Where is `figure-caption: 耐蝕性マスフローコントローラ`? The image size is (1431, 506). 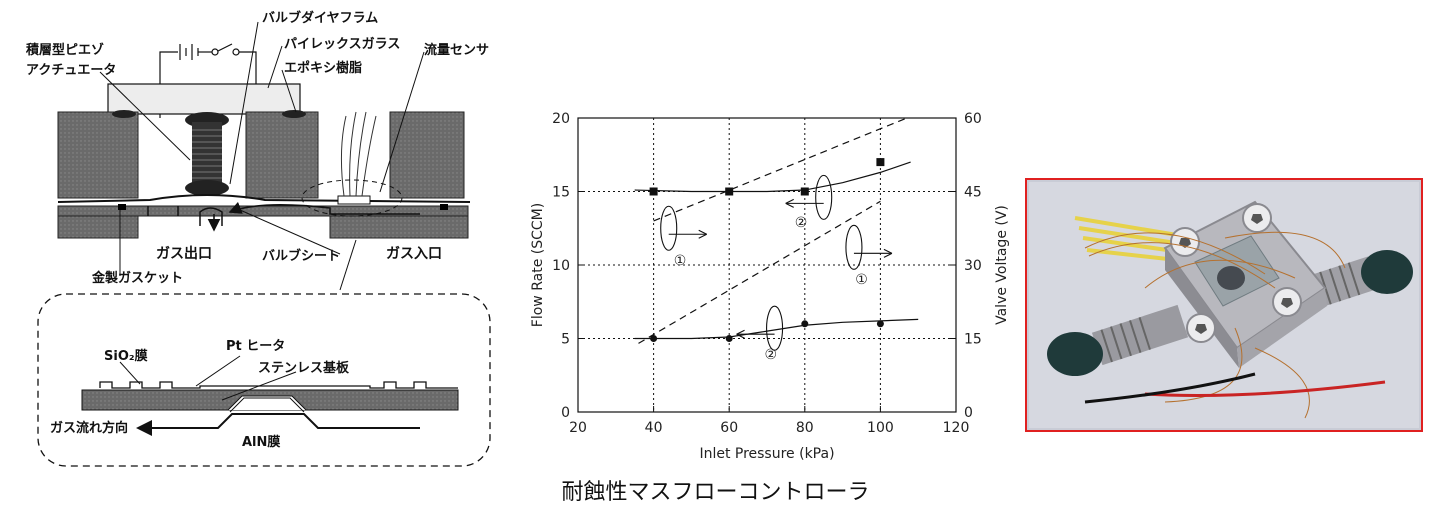 figure-caption: 耐蝕性マスフローコントローラ is located at coordinates (715, 492).